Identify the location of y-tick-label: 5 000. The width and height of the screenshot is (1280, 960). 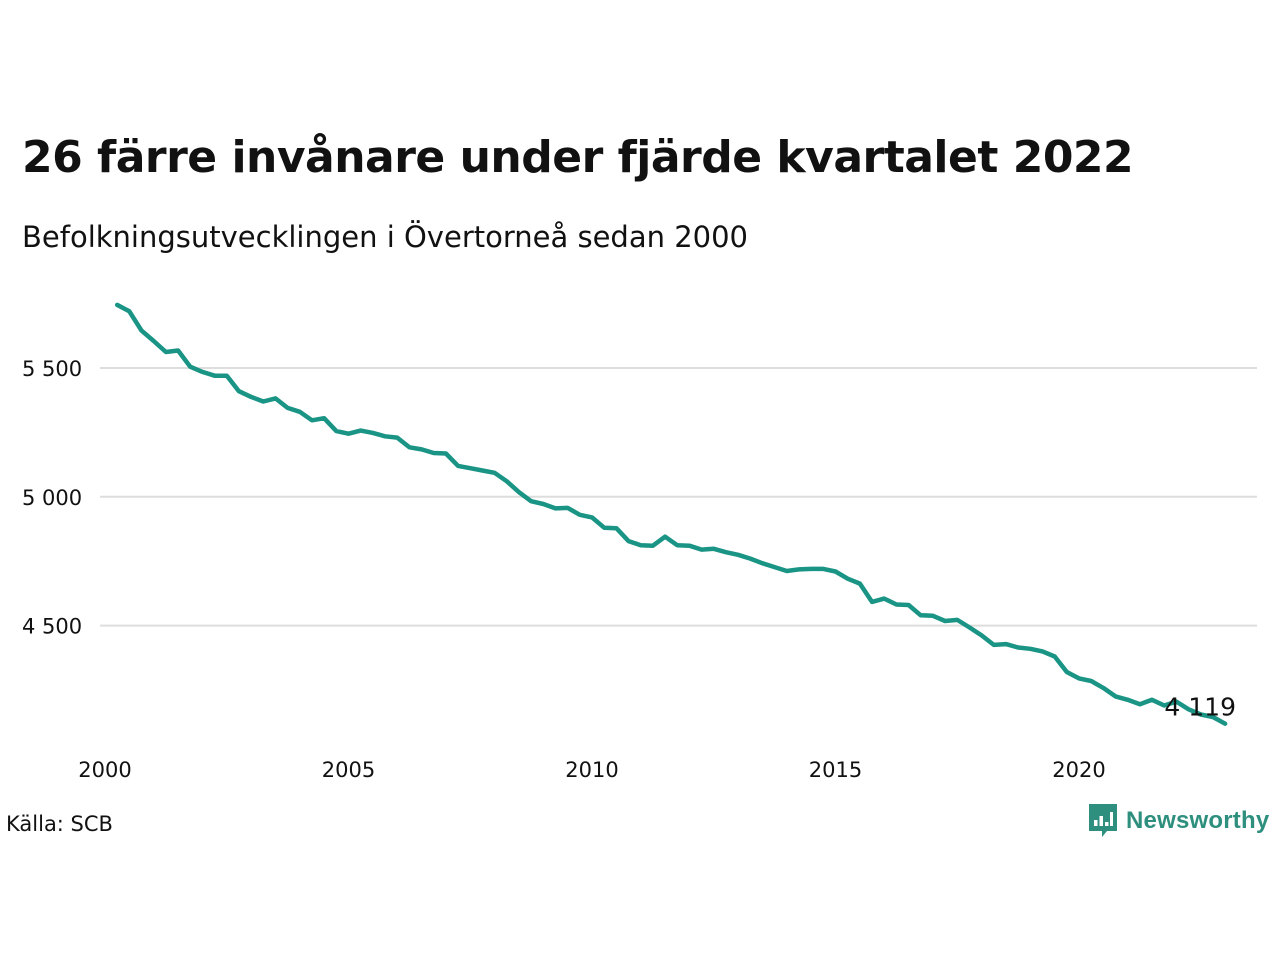
(52, 498).